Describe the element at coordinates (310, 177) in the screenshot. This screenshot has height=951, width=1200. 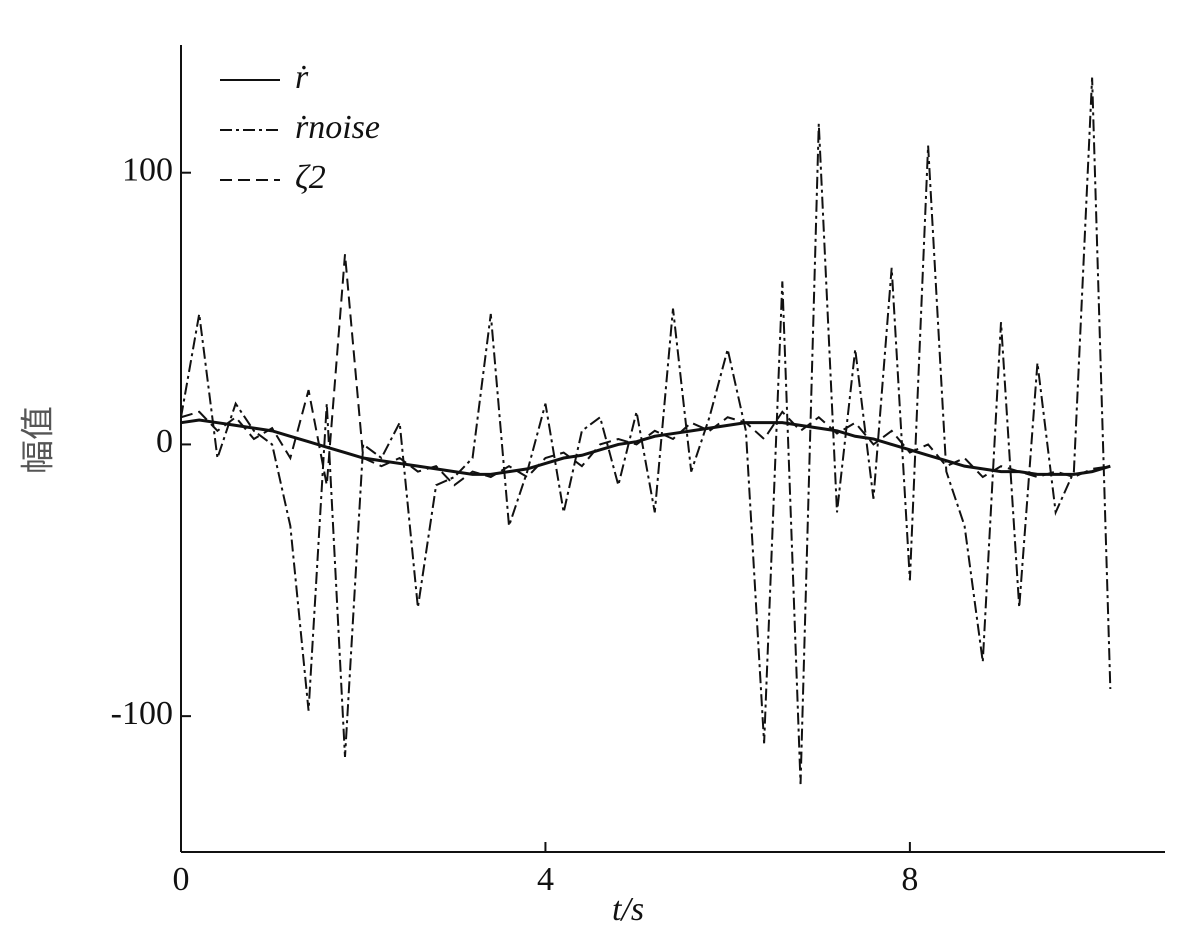
I see `legend-label: ζ2` at that location.